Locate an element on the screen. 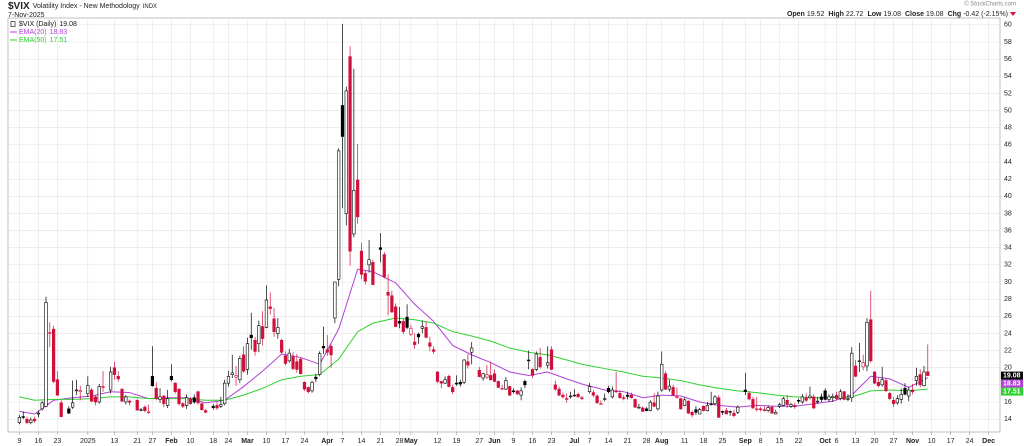  x-tick-label: Feb is located at coordinates (171, 441).